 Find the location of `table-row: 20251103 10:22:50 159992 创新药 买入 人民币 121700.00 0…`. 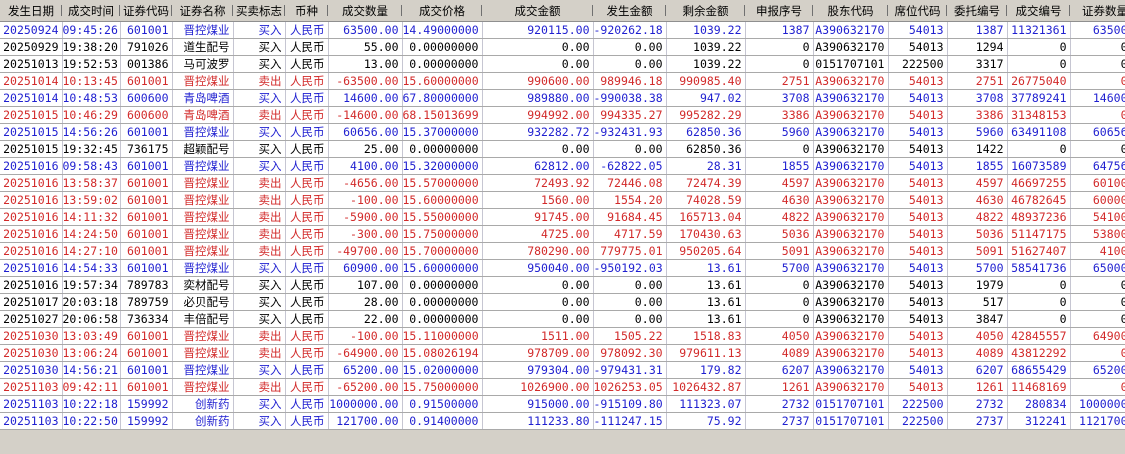

table-row: 20251103 10:22:50 159992 创新药 买入 人民币 121700.00 0… is located at coordinates (562, 421).